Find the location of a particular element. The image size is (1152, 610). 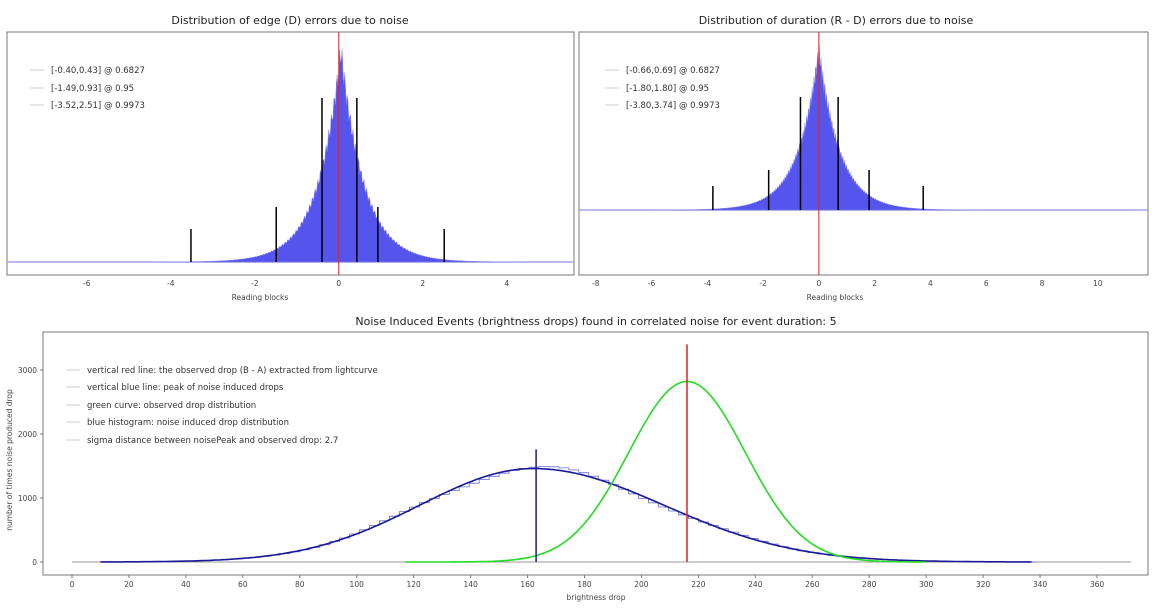

x-tick-label: 220 is located at coordinates (698, 584).